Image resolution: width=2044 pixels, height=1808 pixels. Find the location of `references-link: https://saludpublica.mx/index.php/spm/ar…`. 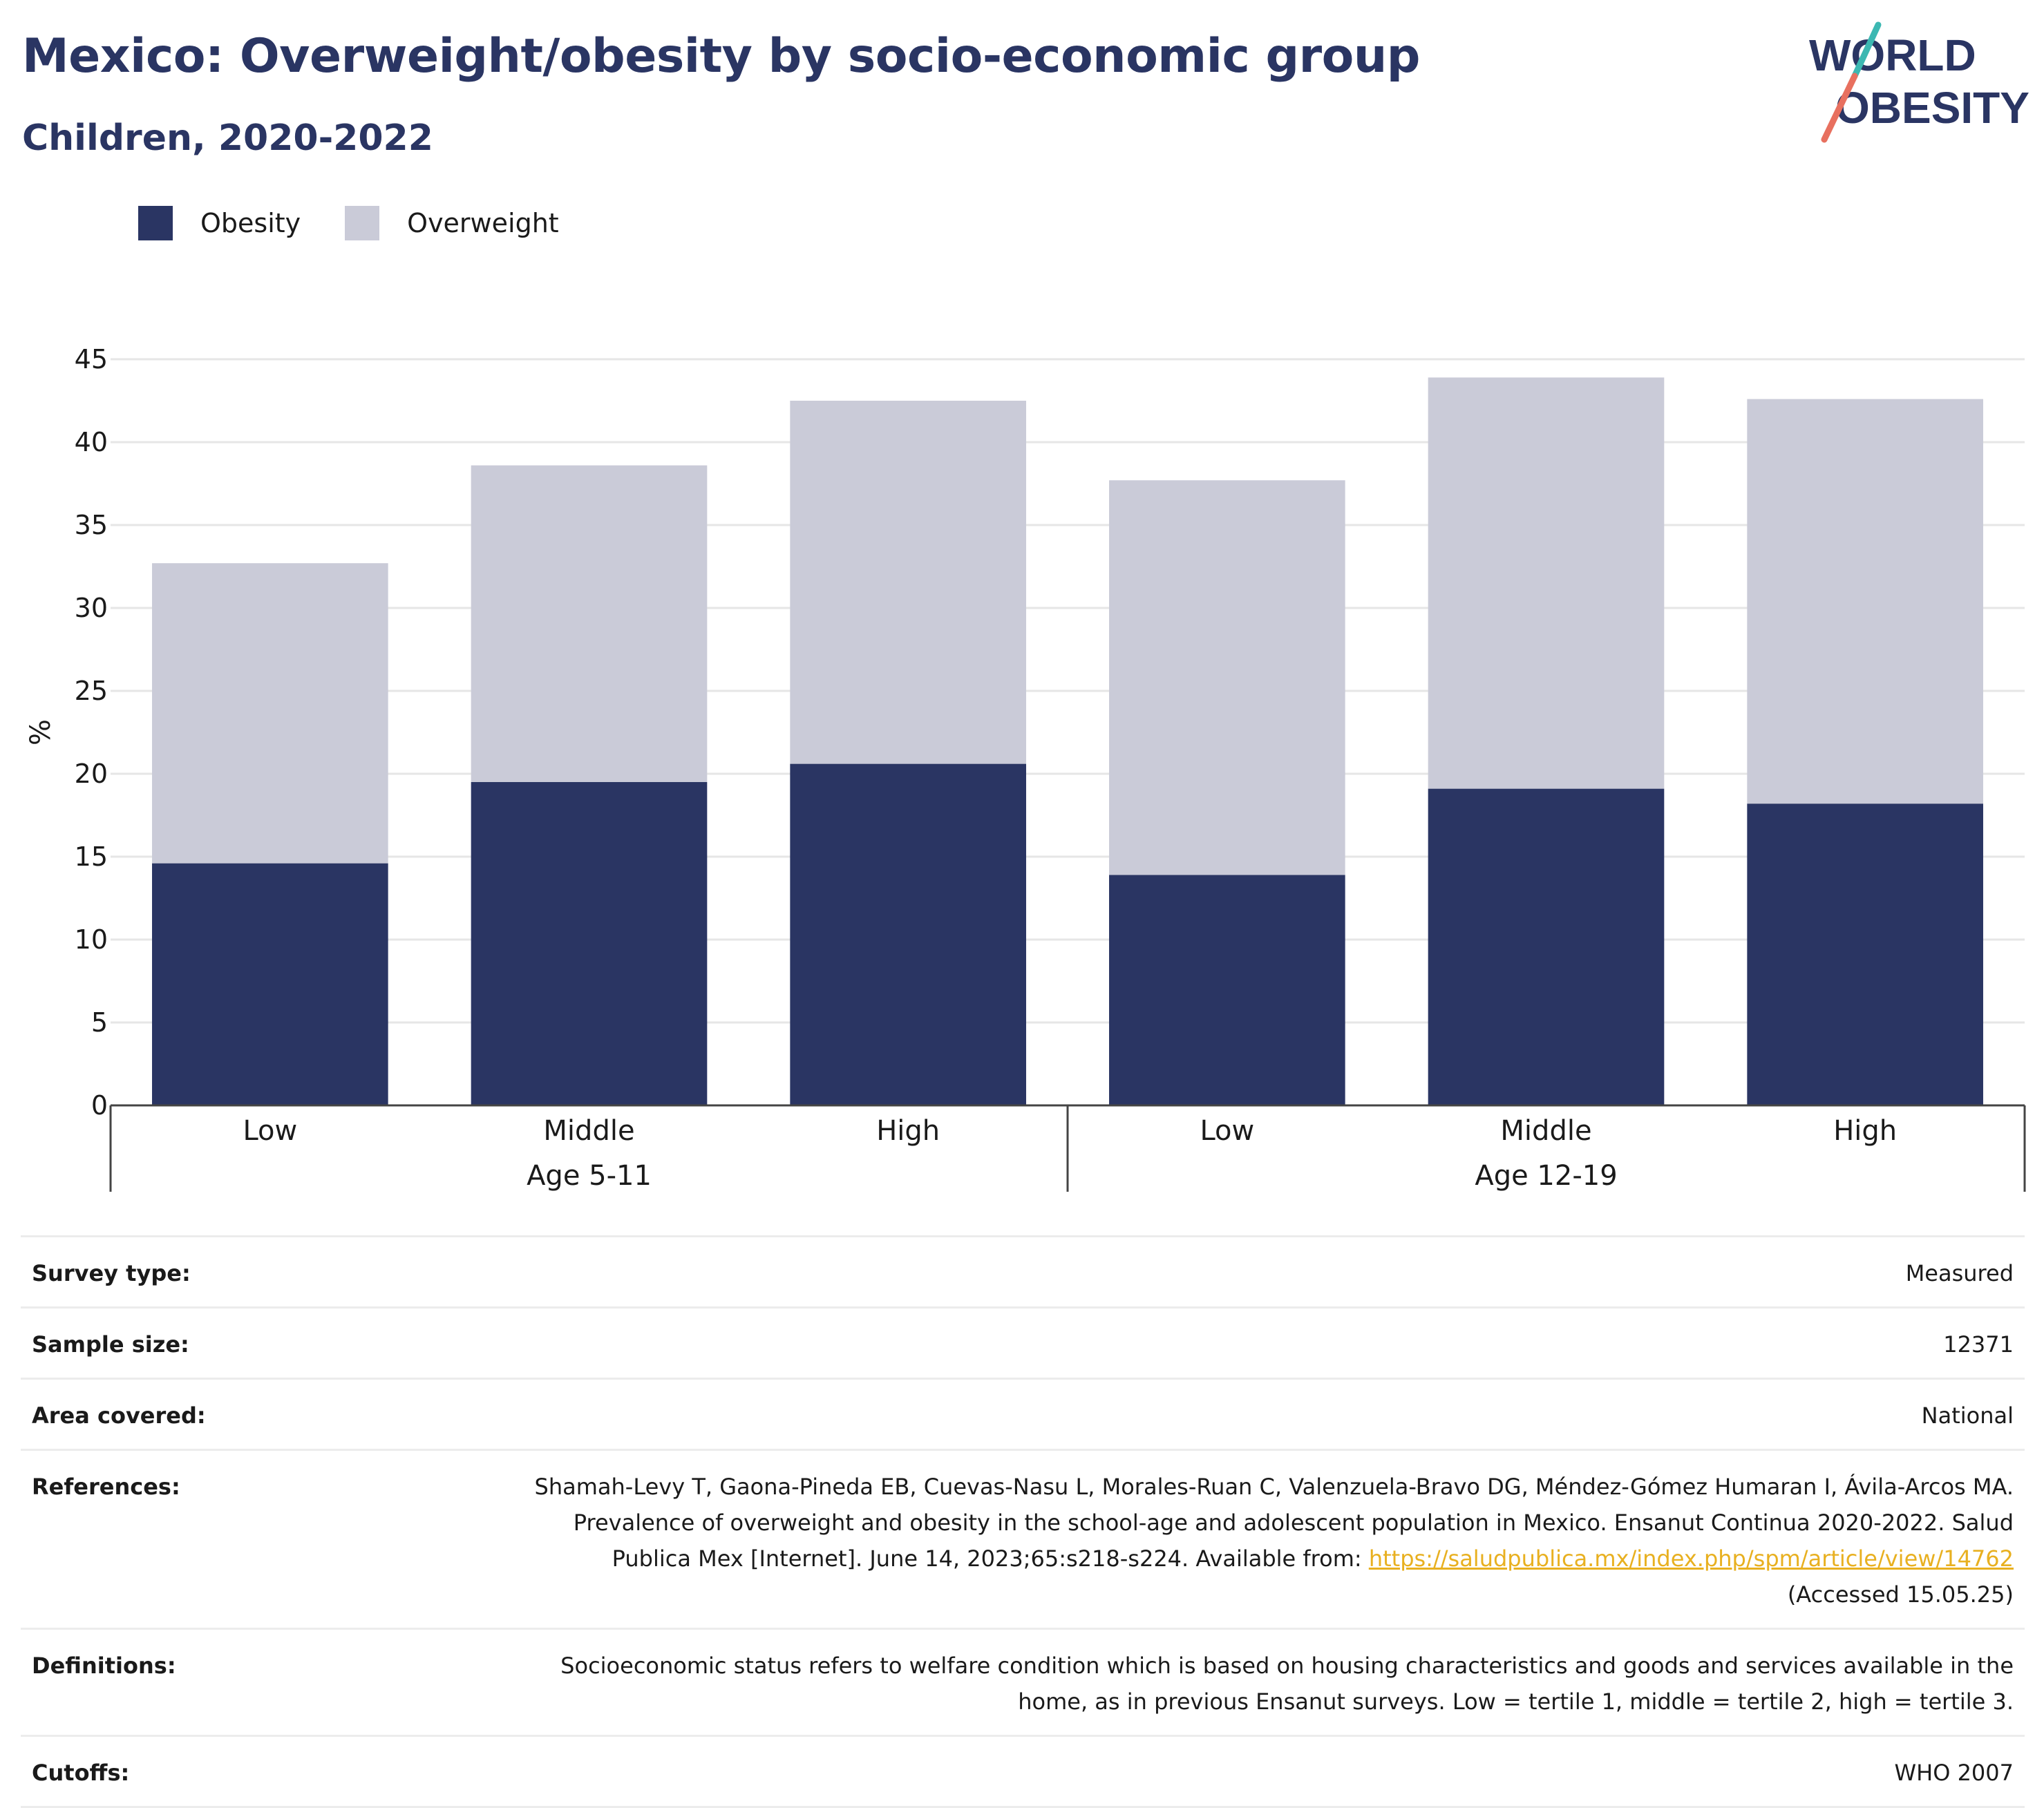

references-link: https://saludpublica.mx/index.php/spm/ar… is located at coordinates (1691, 1559).